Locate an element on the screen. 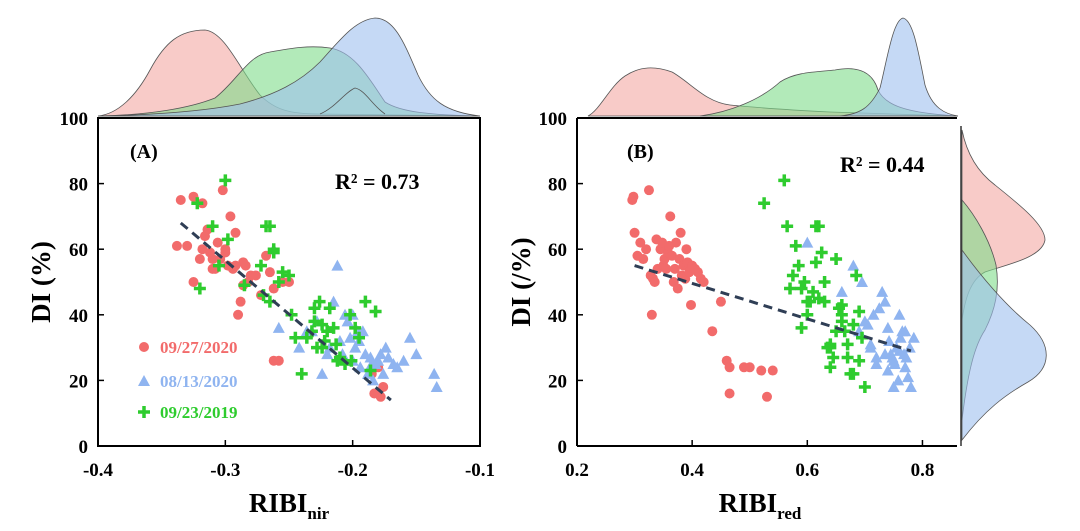 This screenshot has width=1080, height=531. x-tick-label-b: 0.4 is located at coordinates (692, 470).